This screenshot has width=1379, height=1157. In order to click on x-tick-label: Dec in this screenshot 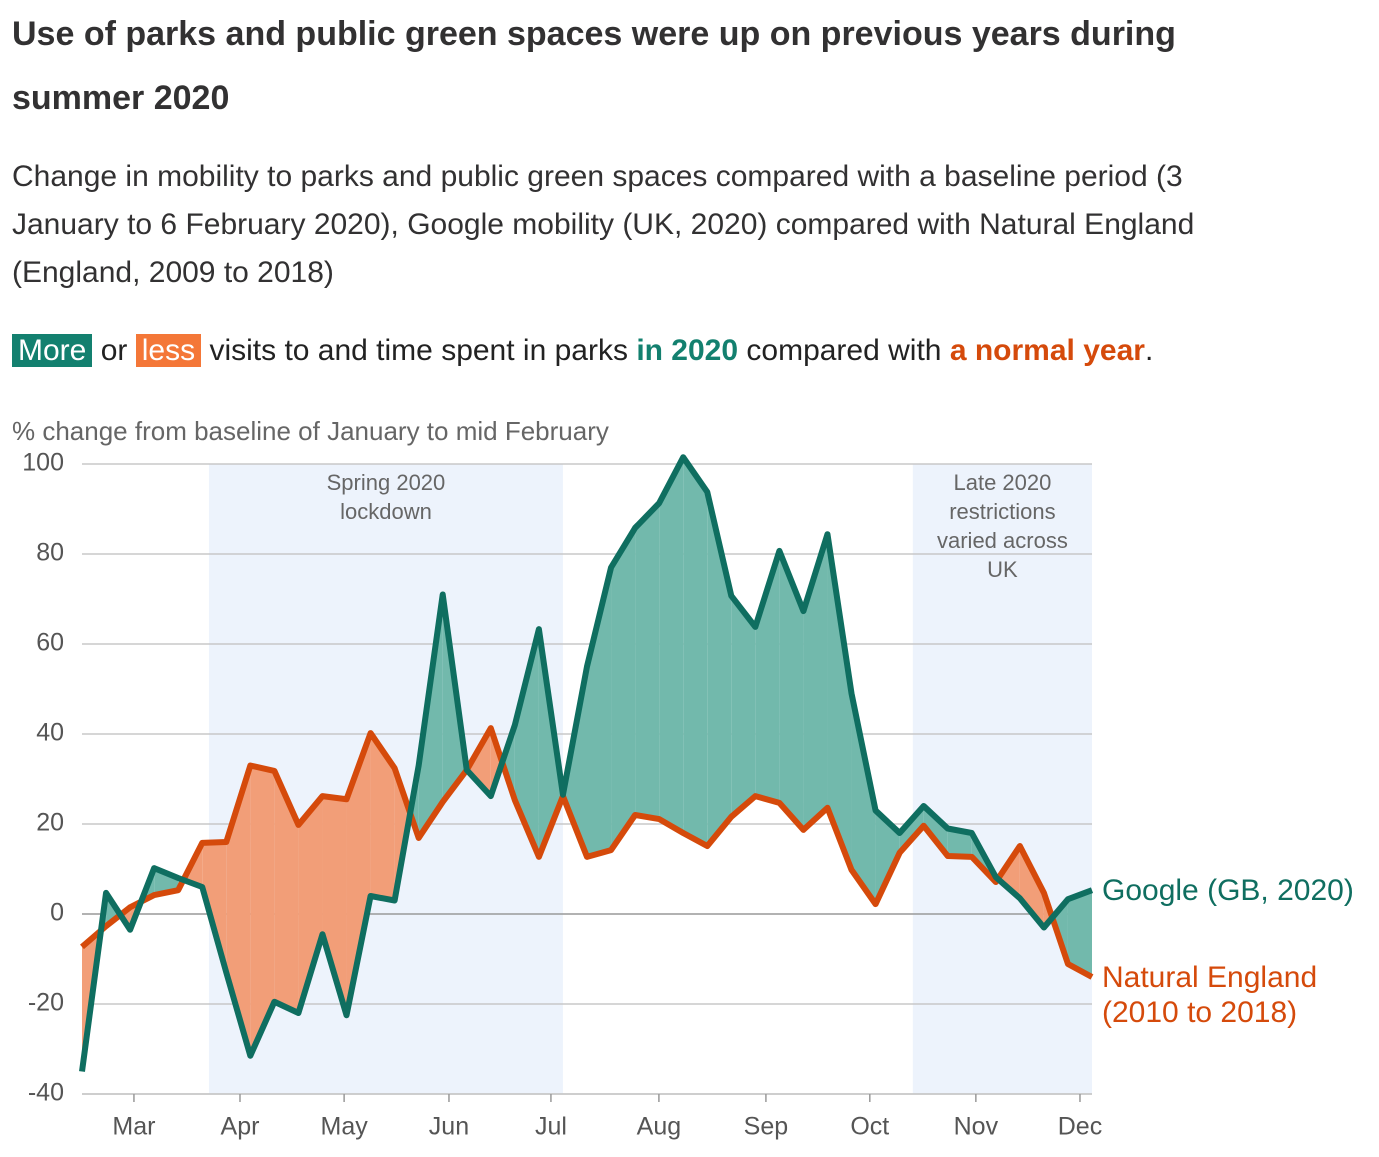, I will do `click(1080, 1127)`.